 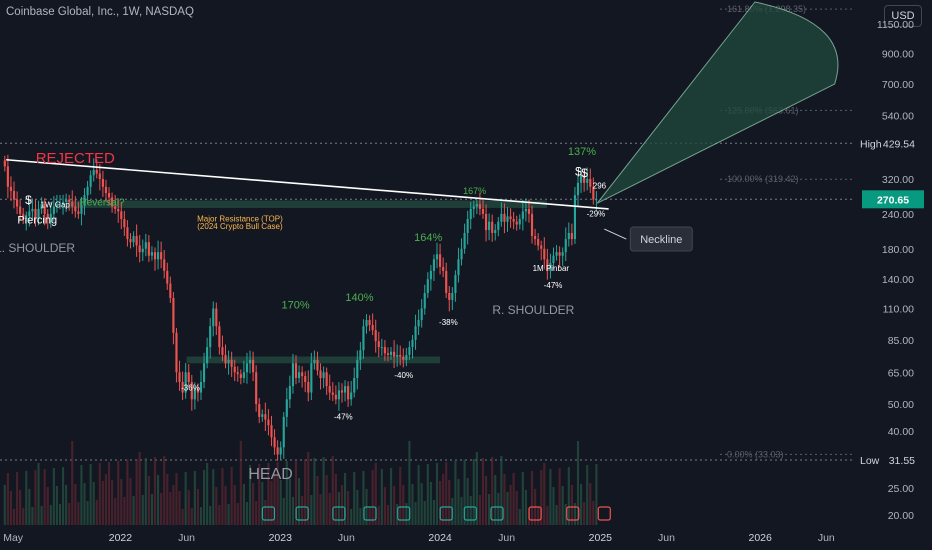 I want to click on annotation-label: -29%, so click(x=596, y=213).